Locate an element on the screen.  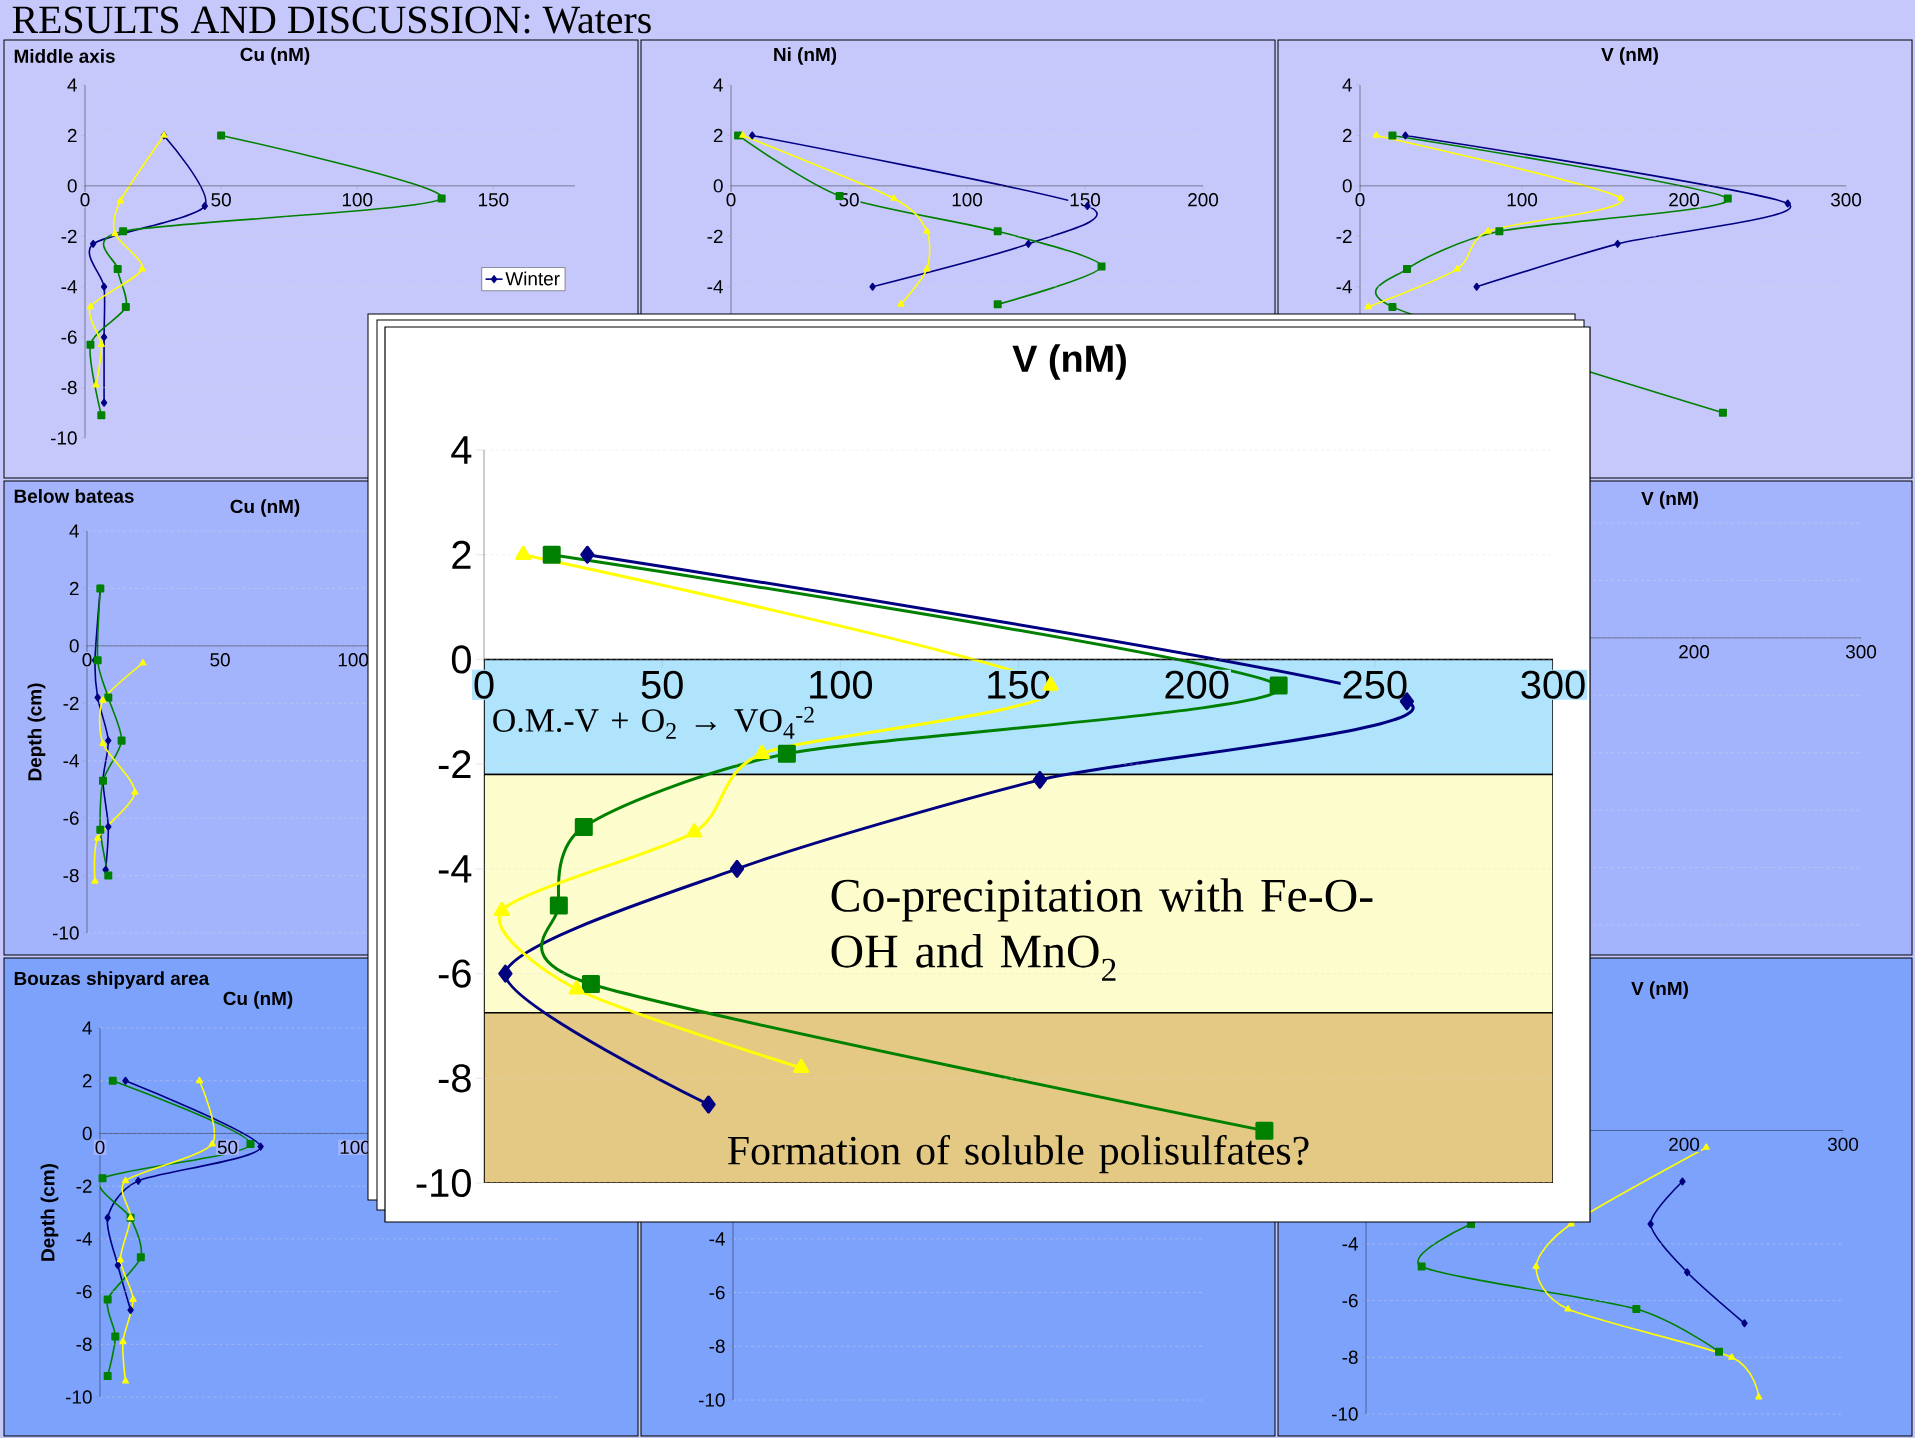
chart-subtitle: Middle axis is located at coordinates (64, 56).